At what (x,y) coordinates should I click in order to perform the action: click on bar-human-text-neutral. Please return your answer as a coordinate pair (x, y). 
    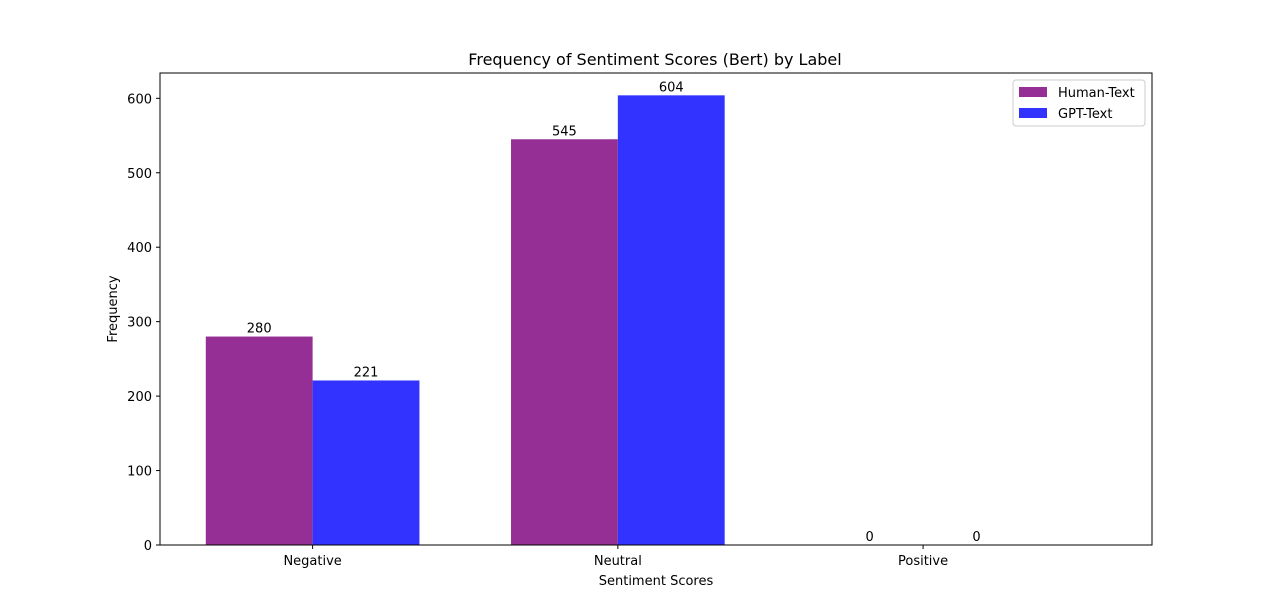
    Looking at the image, I should click on (564, 342).